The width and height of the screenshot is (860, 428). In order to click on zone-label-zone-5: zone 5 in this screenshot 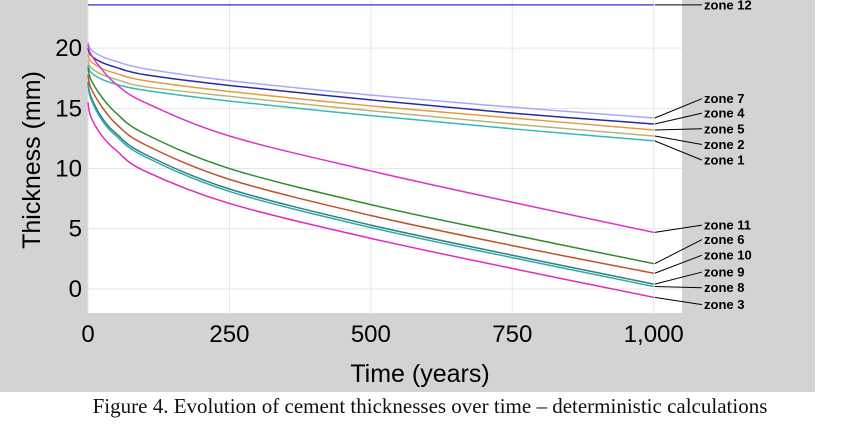, I will do `click(724, 128)`.